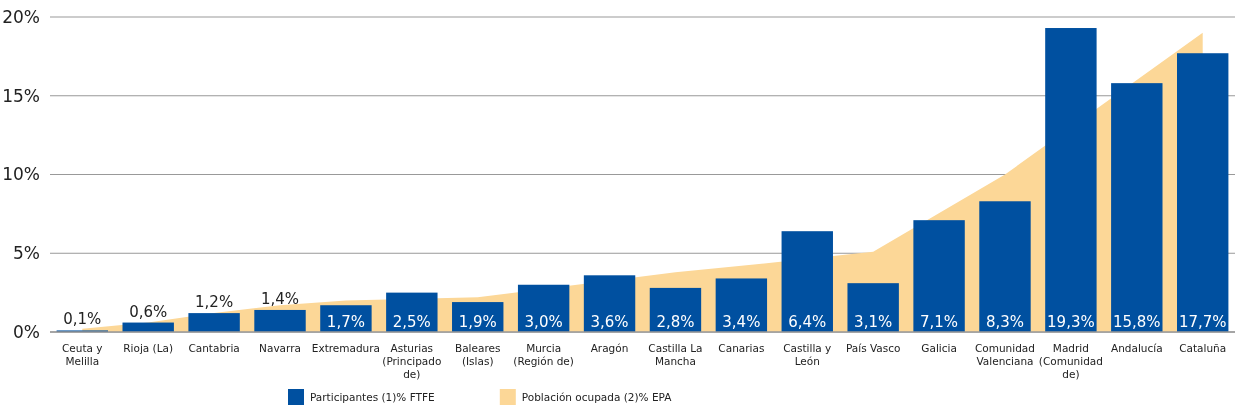  What do you see at coordinates (807, 322) in the screenshot?
I see `data-label: 6,4%` at bounding box center [807, 322].